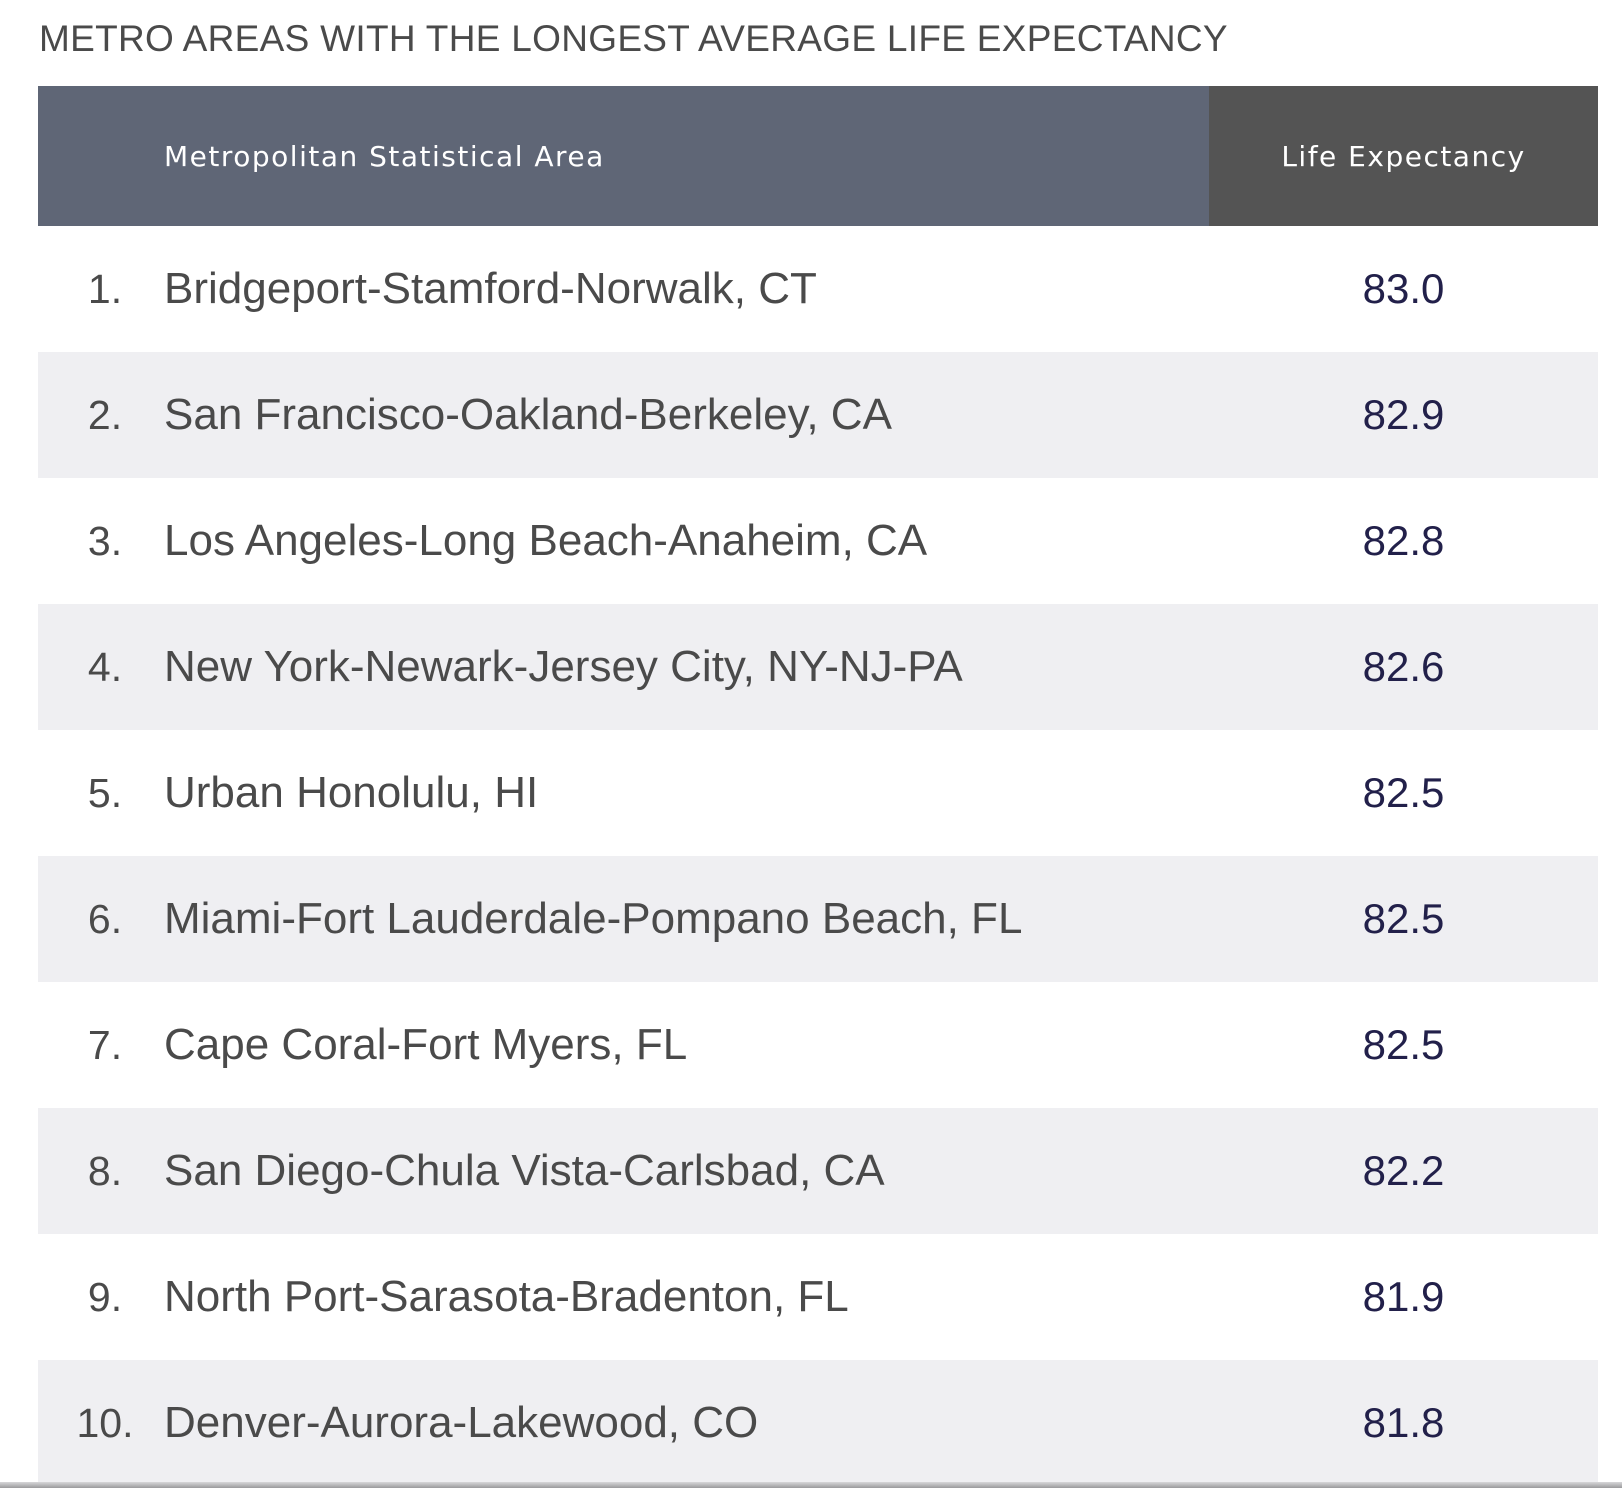  What do you see at coordinates (546, 540) in the screenshot?
I see `metro-area: Los Angeles-Long Beach-Anaheim, CA` at bounding box center [546, 540].